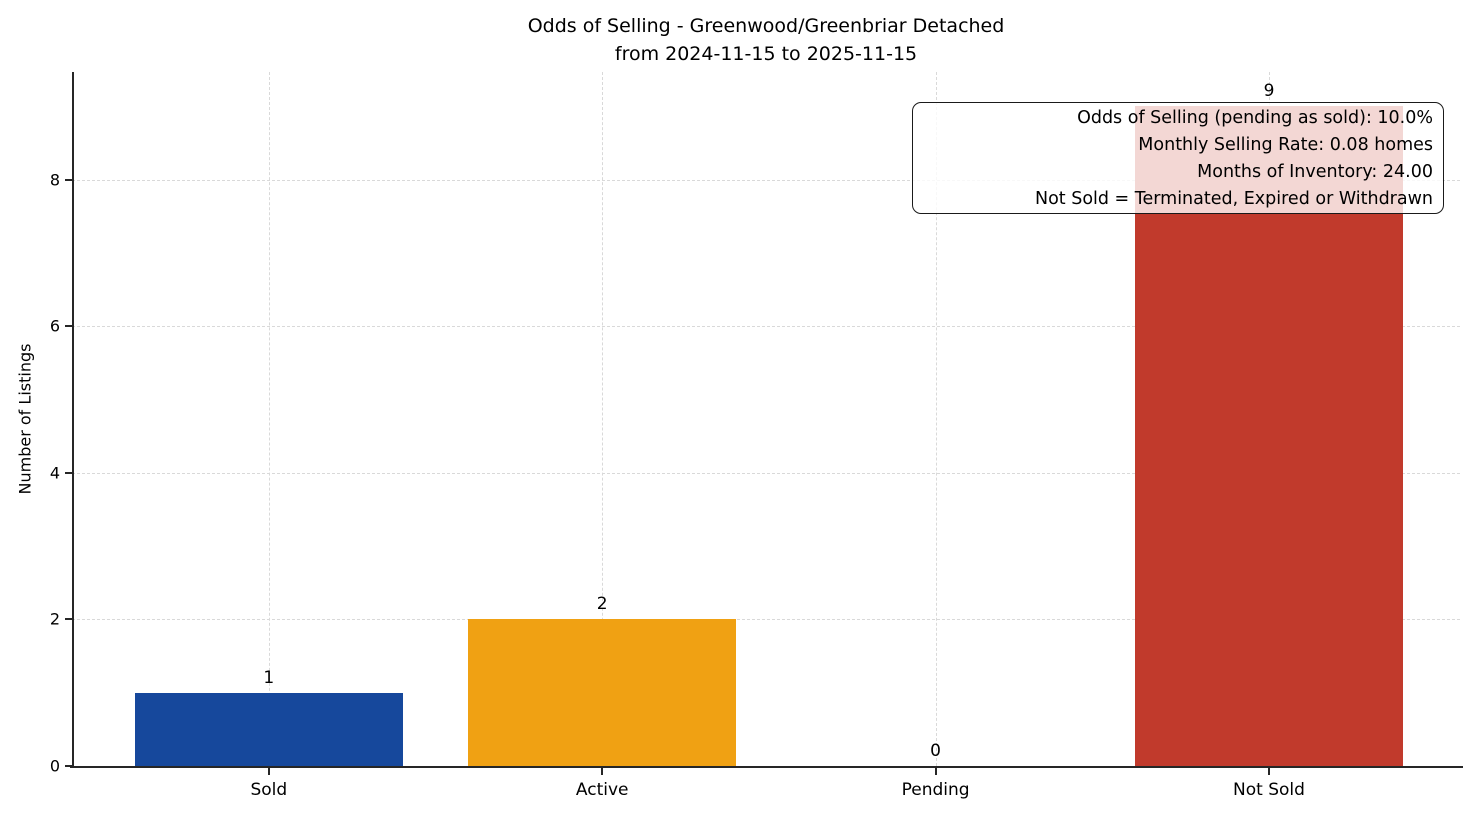  What do you see at coordinates (1269, 91) in the screenshot?
I see `bar-value-label-not-sold: 9` at bounding box center [1269, 91].